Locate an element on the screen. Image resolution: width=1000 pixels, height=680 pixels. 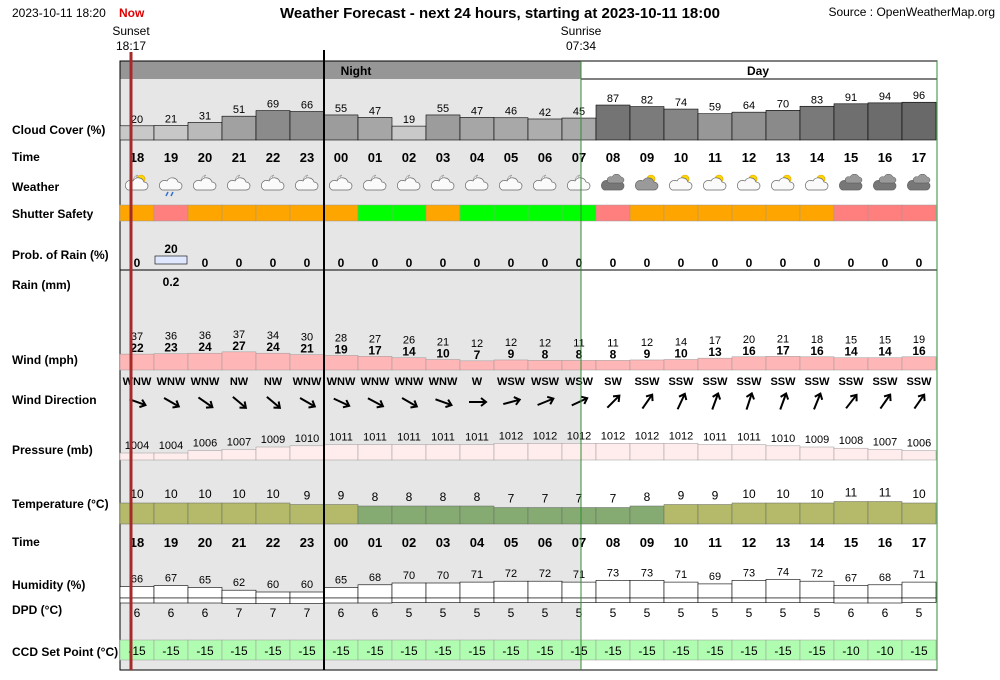
pressure-value: 1006 is located at coordinates (205, 444).